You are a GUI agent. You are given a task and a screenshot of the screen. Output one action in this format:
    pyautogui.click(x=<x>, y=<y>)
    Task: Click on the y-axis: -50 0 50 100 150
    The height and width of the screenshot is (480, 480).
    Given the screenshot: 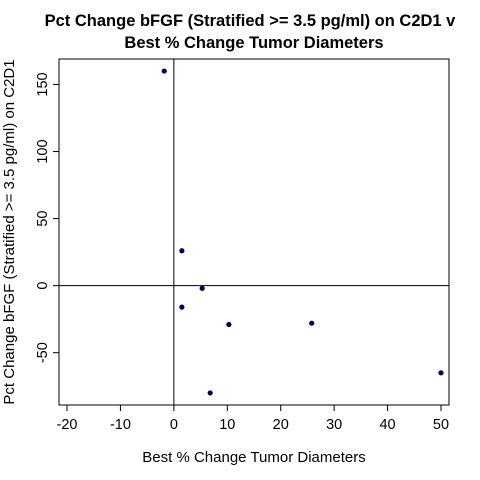 What is the action you would take?
    pyautogui.click(x=47, y=217)
    